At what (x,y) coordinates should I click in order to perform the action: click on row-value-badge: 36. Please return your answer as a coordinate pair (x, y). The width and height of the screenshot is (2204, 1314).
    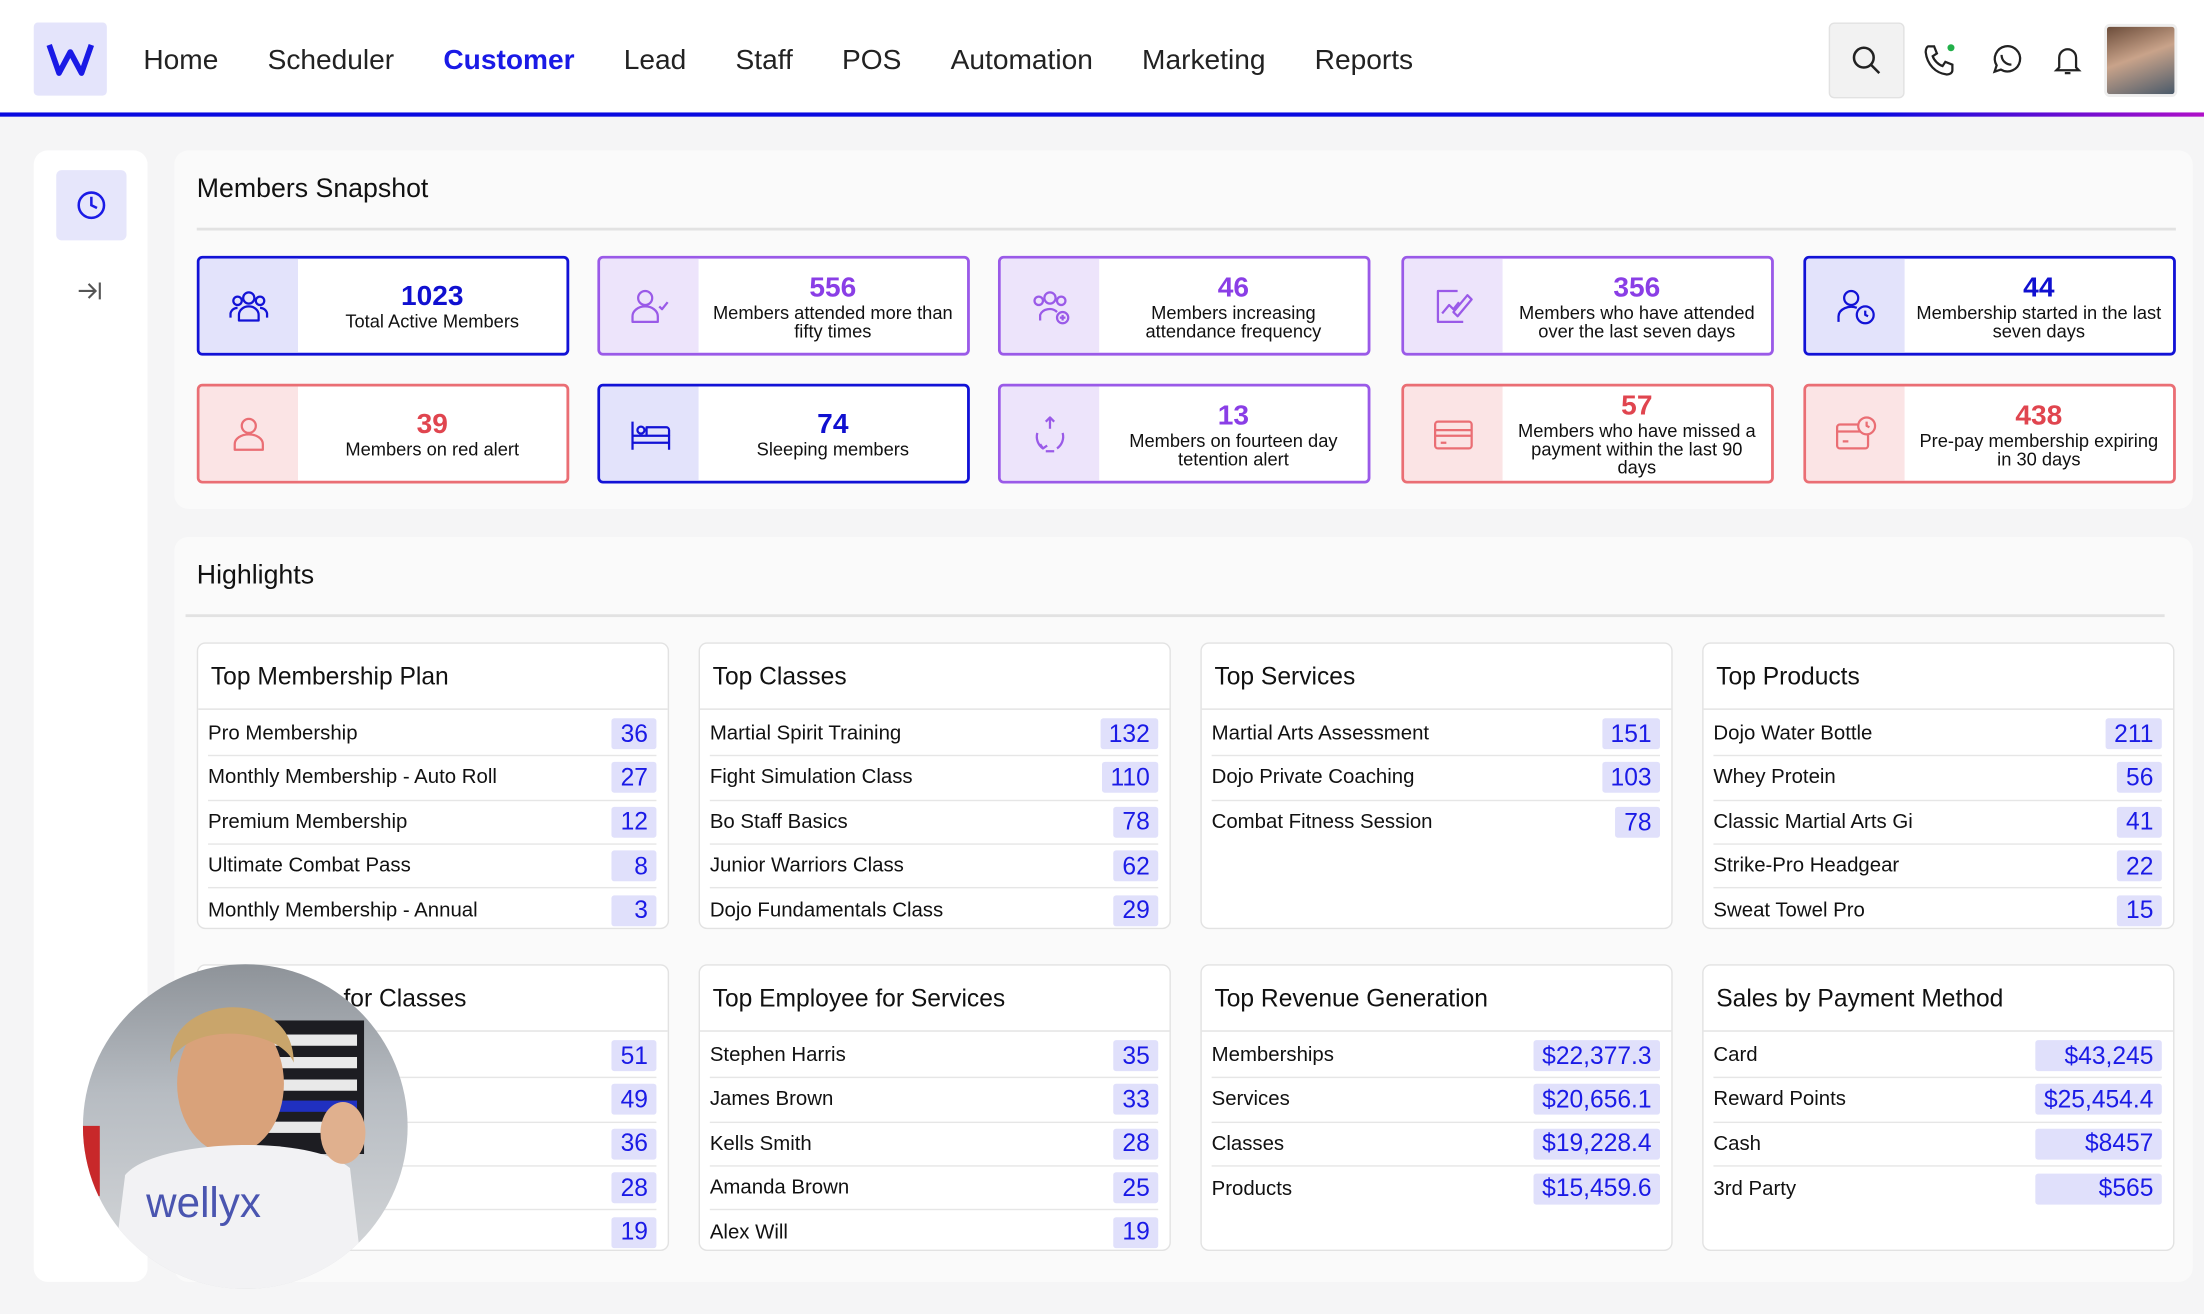
    Looking at the image, I should click on (634, 1144).